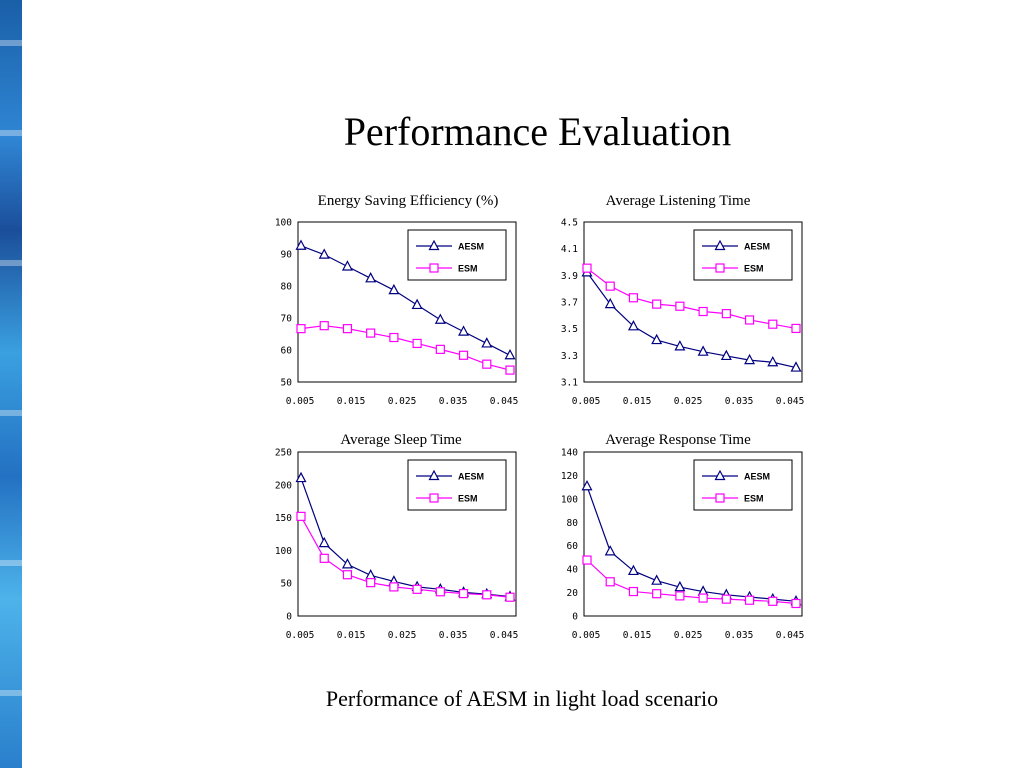 The image size is (1024, 768). What do you see at coordinates (569, 249) in the screenshot?
I see `y-tick-label: 4.1` at bounding box center [569, 249].